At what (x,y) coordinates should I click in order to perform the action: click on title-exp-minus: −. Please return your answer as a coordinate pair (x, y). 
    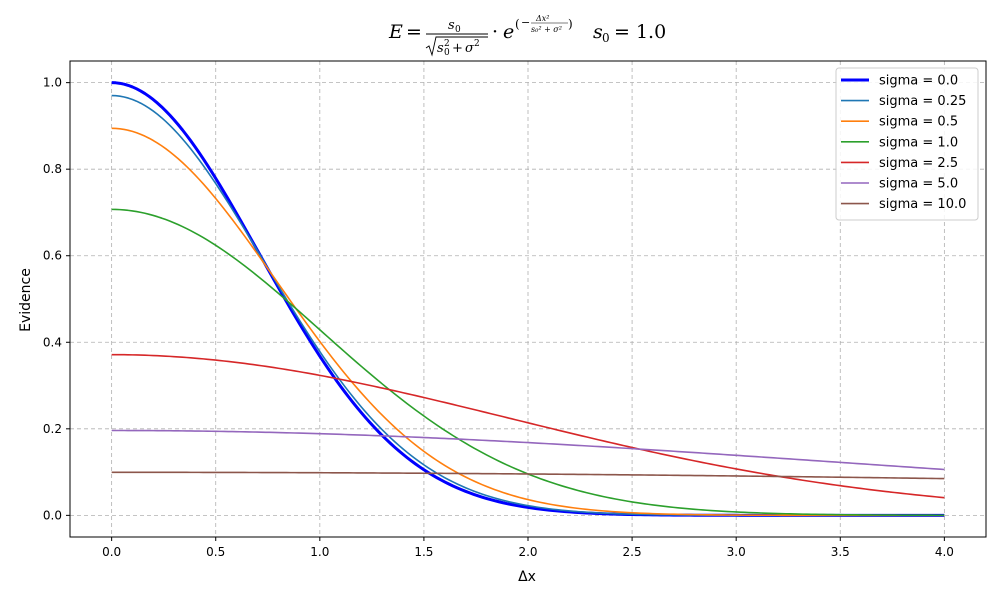
    Looking at the image, I should click on (525, 22).